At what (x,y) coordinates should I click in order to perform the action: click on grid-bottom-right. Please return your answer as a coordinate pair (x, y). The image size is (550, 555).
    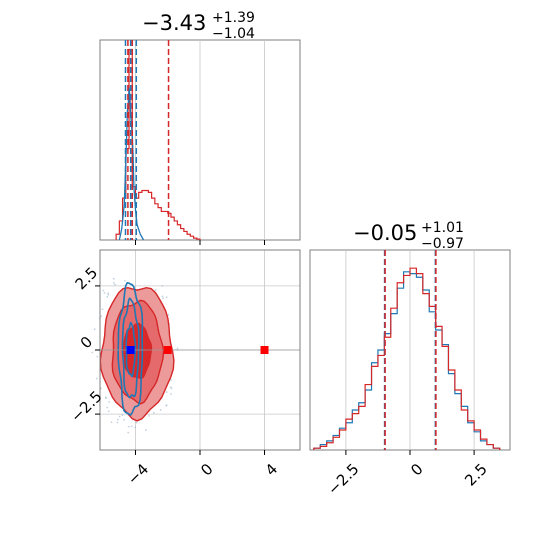
    Looking at the image, I should click on (410, 350).